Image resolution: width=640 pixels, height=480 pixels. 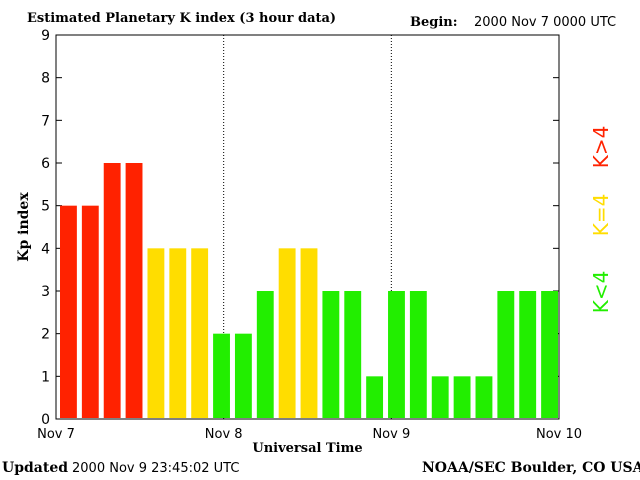 What do you see at coordinates (24, 227) in the screenshot?
I see `y-axis-label: Kp index` at bounding box center [24, 227].